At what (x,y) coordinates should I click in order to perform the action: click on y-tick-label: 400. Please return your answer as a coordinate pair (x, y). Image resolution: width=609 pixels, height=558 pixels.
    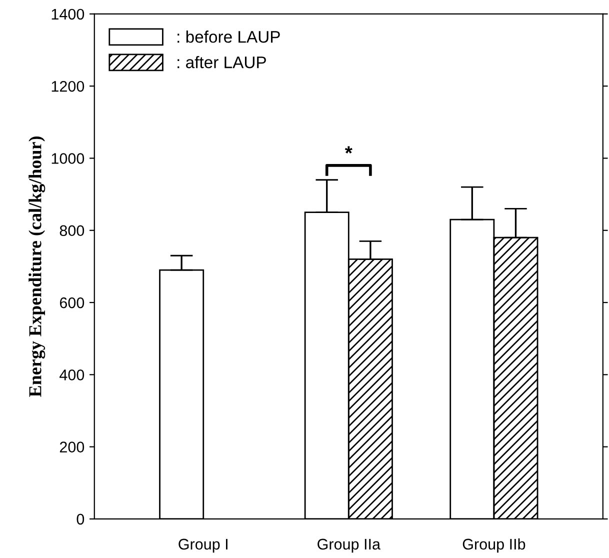
    Looking at the image, I should click on (72, 375).